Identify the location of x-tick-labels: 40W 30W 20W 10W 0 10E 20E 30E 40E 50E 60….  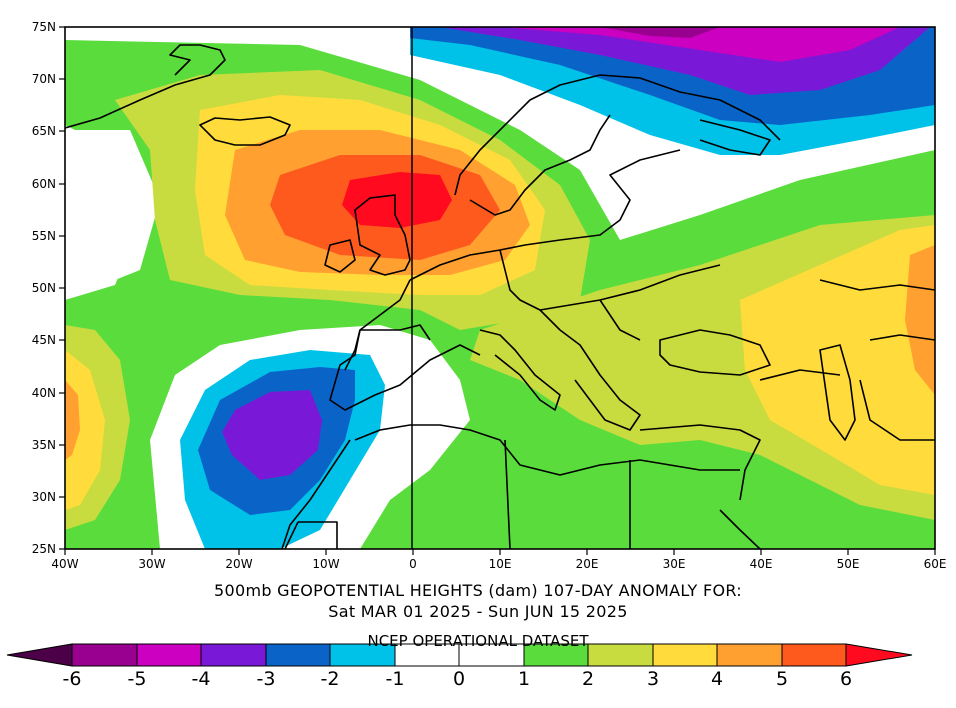
(498, 564).